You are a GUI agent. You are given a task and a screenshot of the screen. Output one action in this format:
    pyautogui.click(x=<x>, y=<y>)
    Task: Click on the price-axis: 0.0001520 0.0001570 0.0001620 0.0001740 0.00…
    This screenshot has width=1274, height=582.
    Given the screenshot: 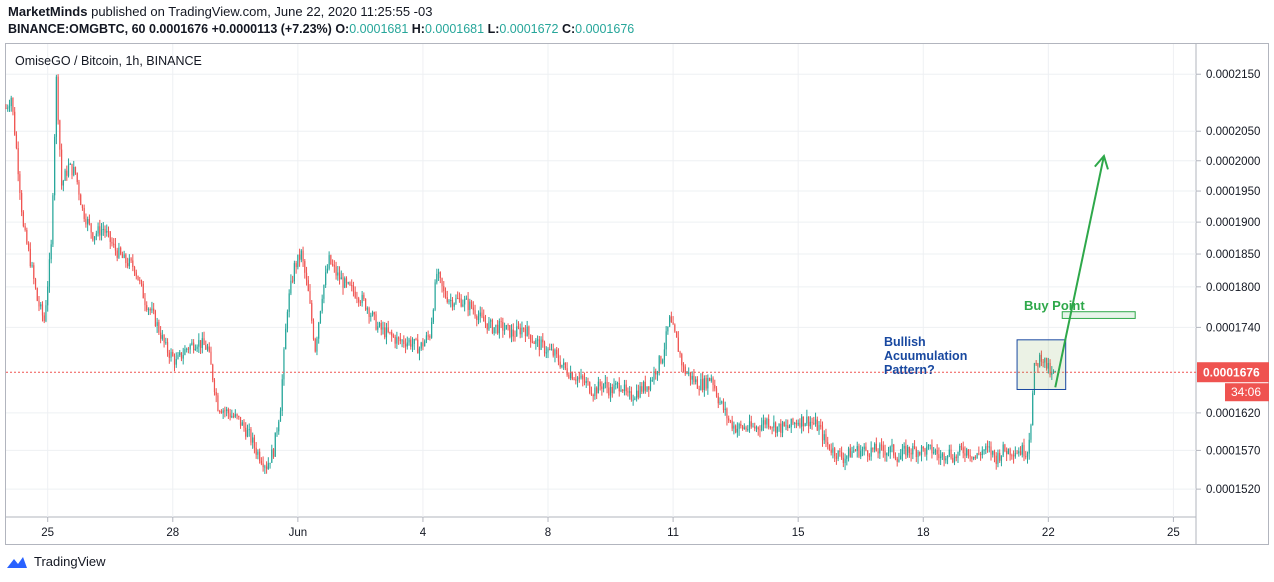 What is the action you would take?
    pyautogui.click(x=1232, y=282)
    